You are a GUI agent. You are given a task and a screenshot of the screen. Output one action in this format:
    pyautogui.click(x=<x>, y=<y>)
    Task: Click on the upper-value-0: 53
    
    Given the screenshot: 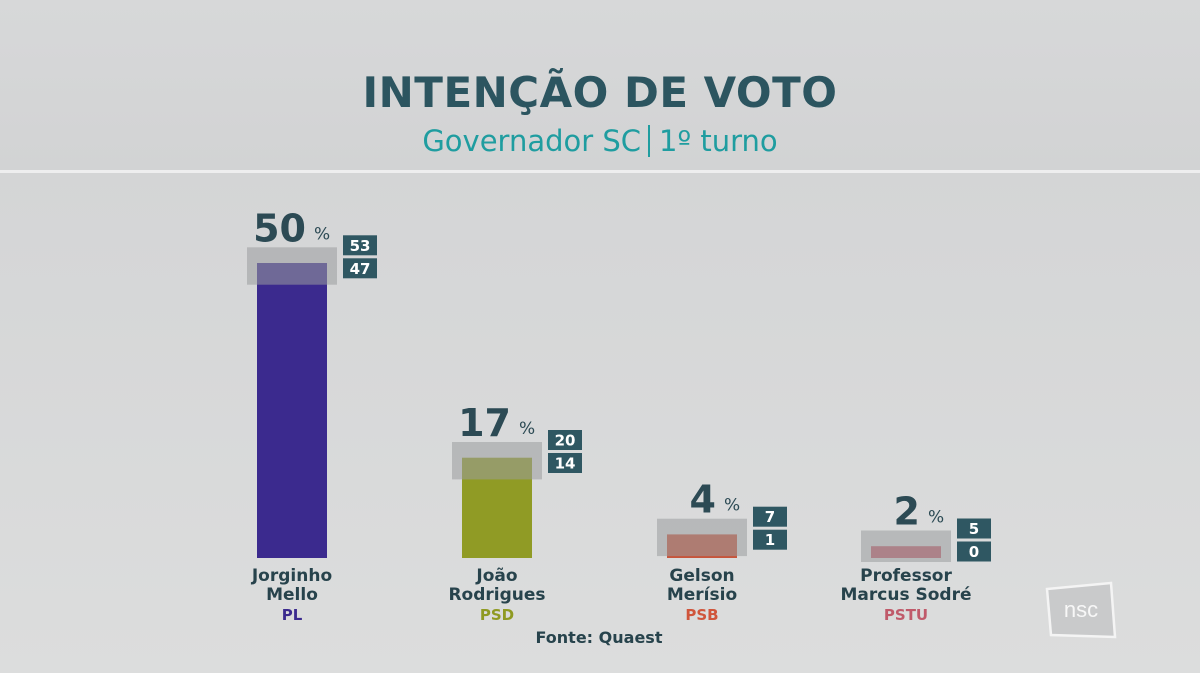 What is the action you would take?
    pyautogui.click(x=360, y=246)
    